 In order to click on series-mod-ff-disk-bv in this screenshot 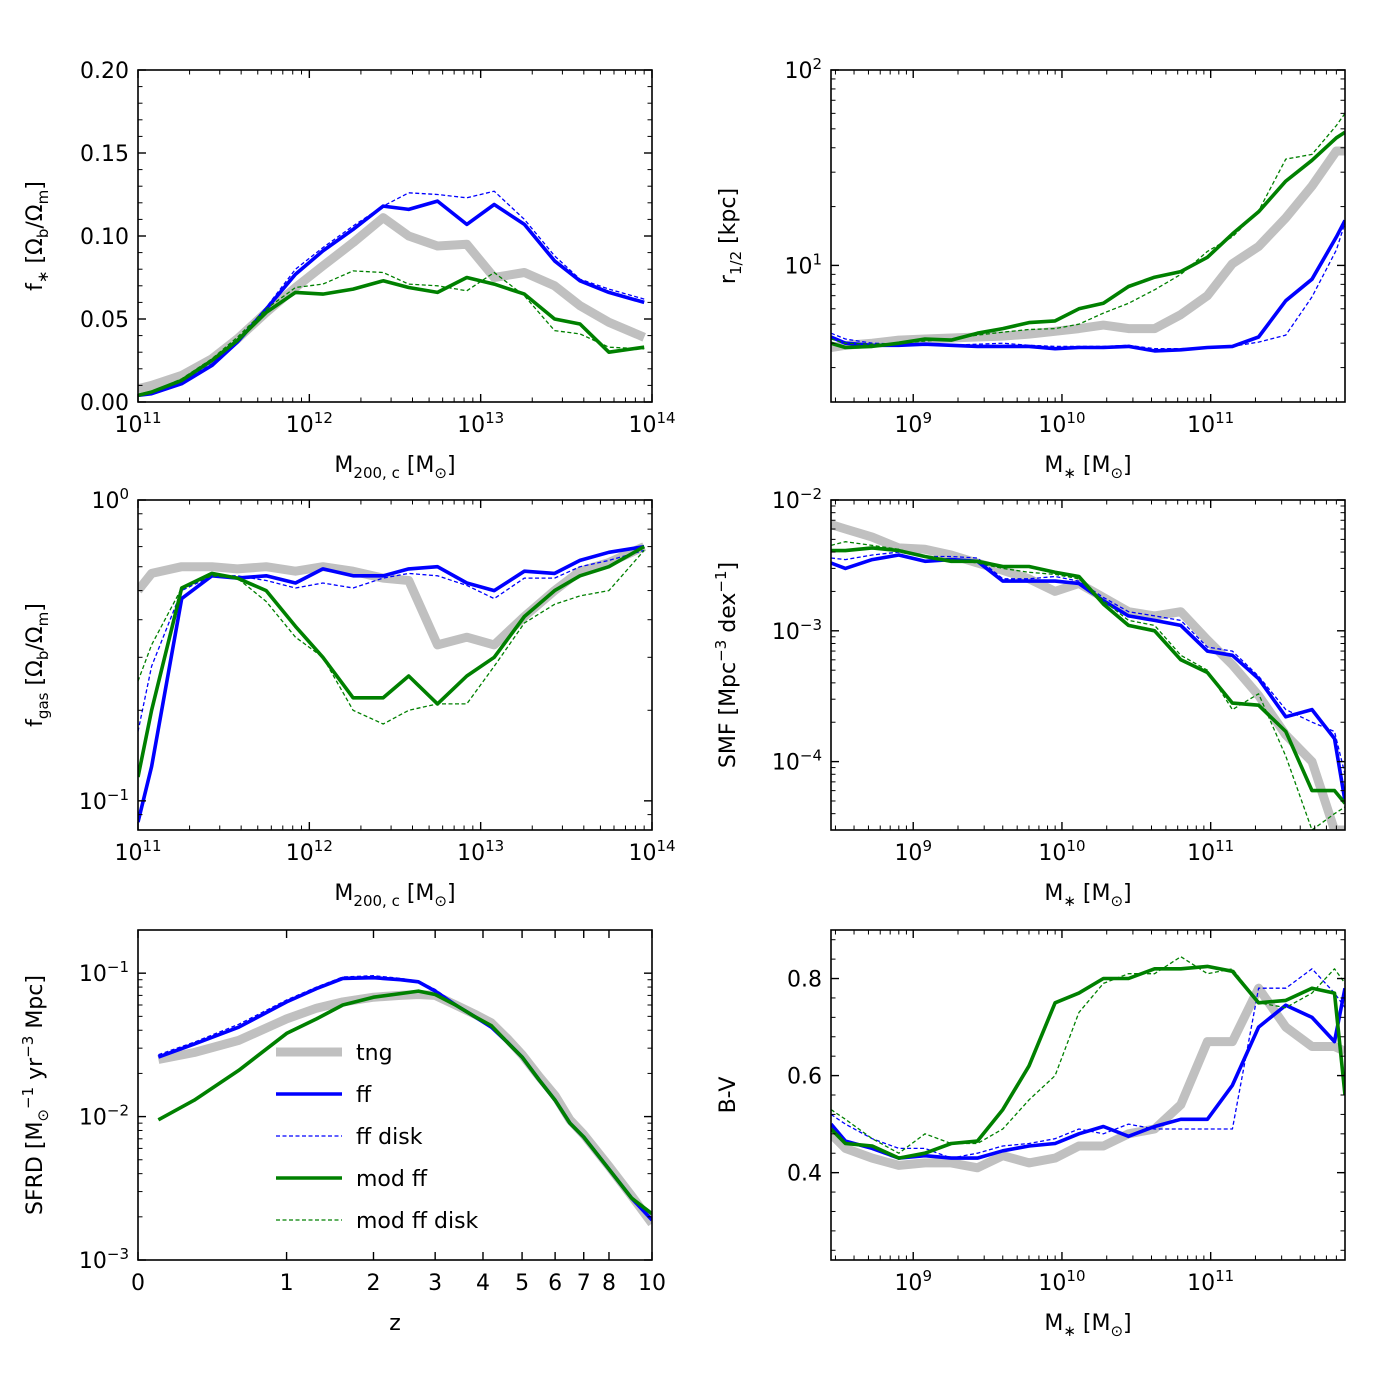, I will do `click(1088, 1055)`.